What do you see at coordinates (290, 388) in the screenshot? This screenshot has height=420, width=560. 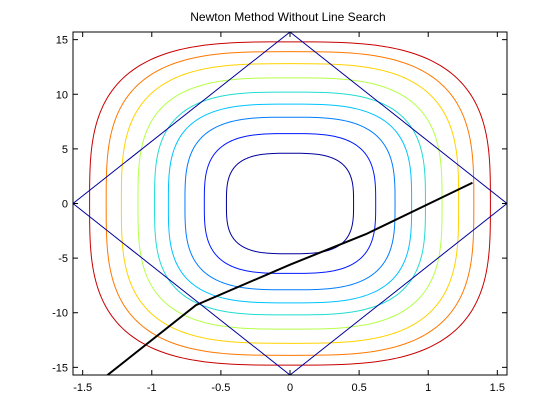 I see `x-tick-label: 0` at bounding box center [290, 388].